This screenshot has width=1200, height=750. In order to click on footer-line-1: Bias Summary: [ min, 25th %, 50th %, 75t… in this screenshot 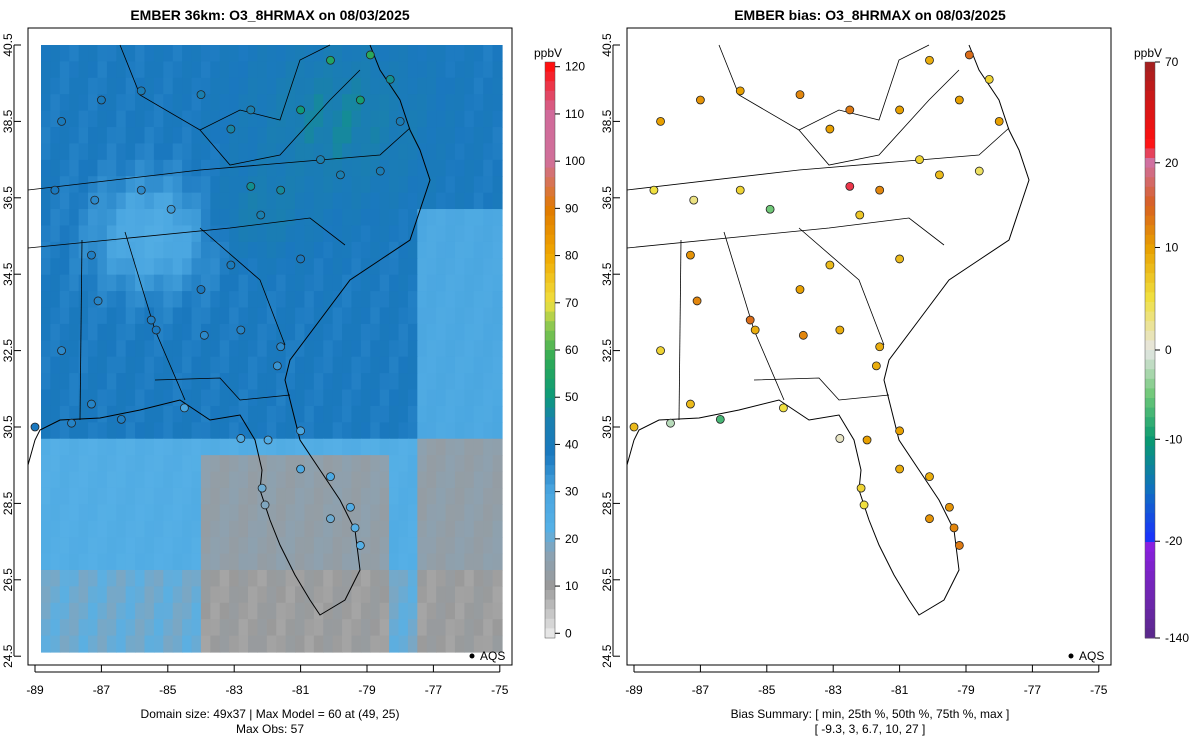, I will do `click(870, 714)`.